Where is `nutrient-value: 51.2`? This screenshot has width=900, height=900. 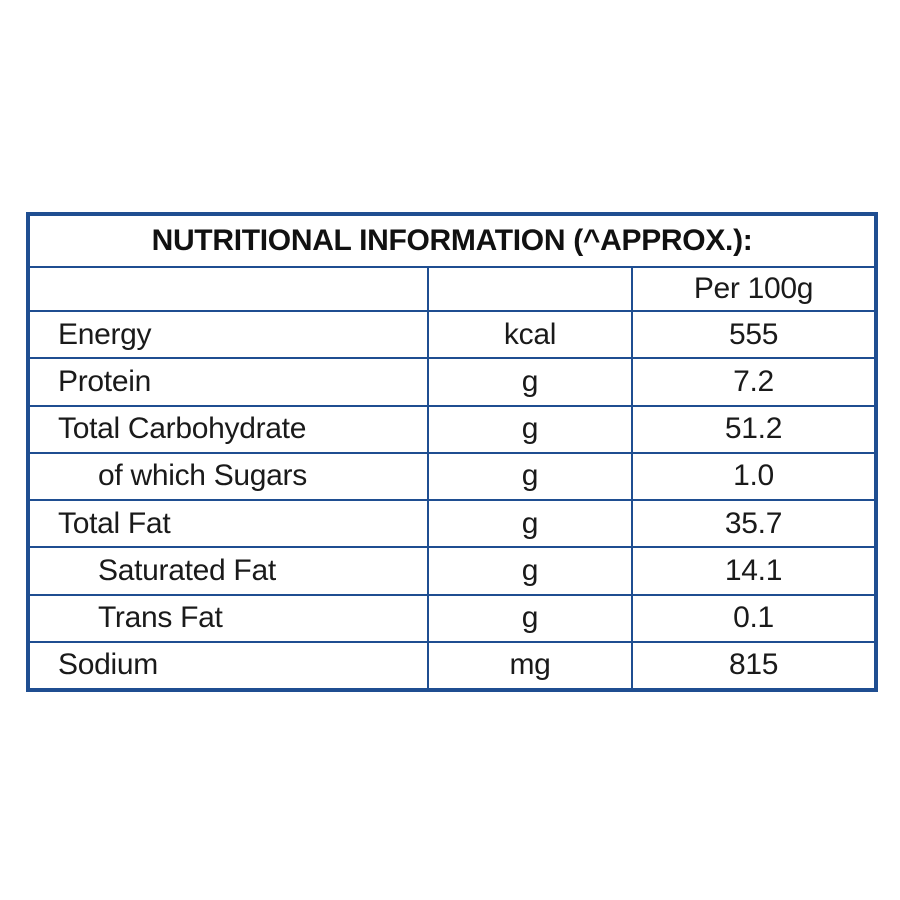 nutrient-value: 51.2 is located at coordinates (752, 429).